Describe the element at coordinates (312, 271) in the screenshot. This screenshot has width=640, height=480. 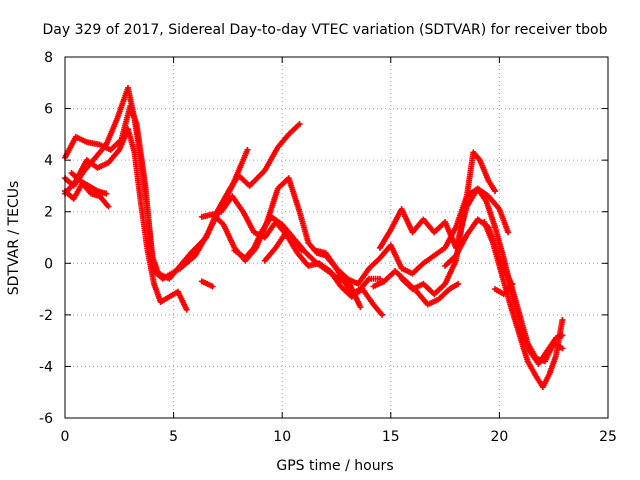
I see `series-sat10` at that location.